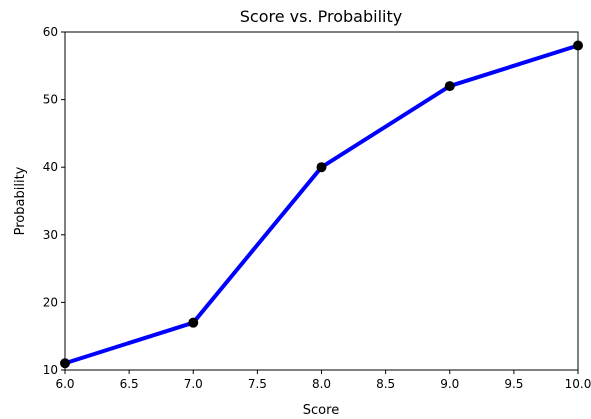 The width and height of the screenshot is (591, 419). What do you see at coordinates (321, 16) in the screenshot?
I see `chart-title: Score vs. Probability` at bounding box center [321, 16].